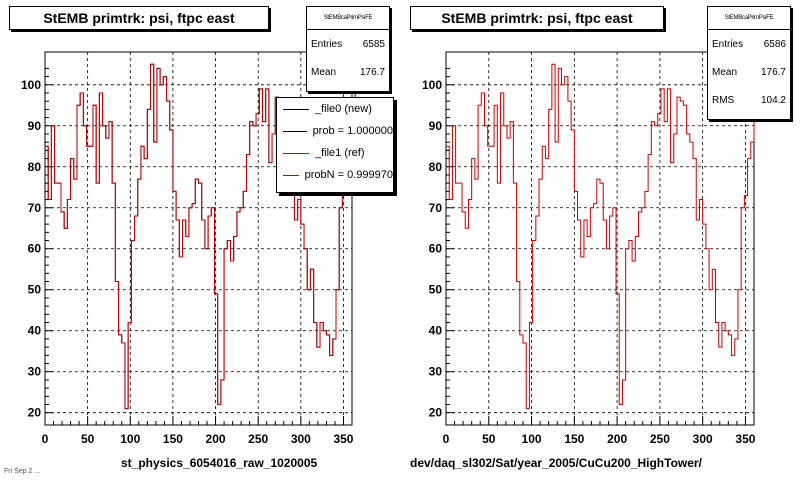 Image resolution: width=800 pixels, height=480 pixels. Describe the element at coordinates (335, 175) in the screenshot. I see `legend-item-probn: probN = 0.999970` at that location.